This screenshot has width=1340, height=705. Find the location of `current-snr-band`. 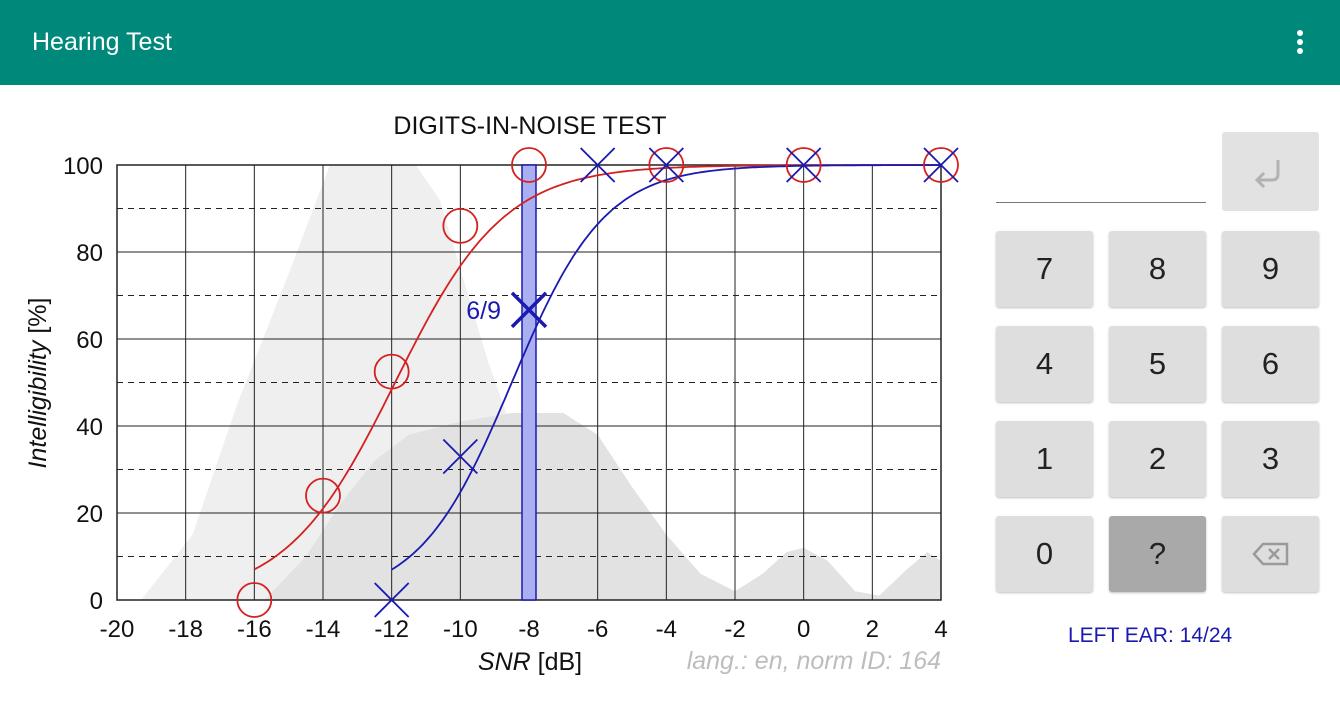

current-snr-band is located at coordinates (529, 382).